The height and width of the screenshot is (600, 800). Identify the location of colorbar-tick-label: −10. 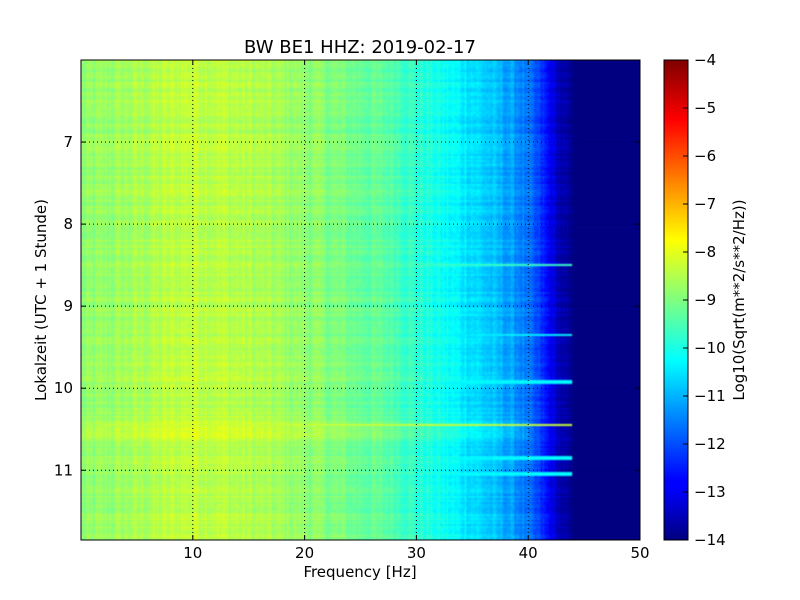
(710, 348).